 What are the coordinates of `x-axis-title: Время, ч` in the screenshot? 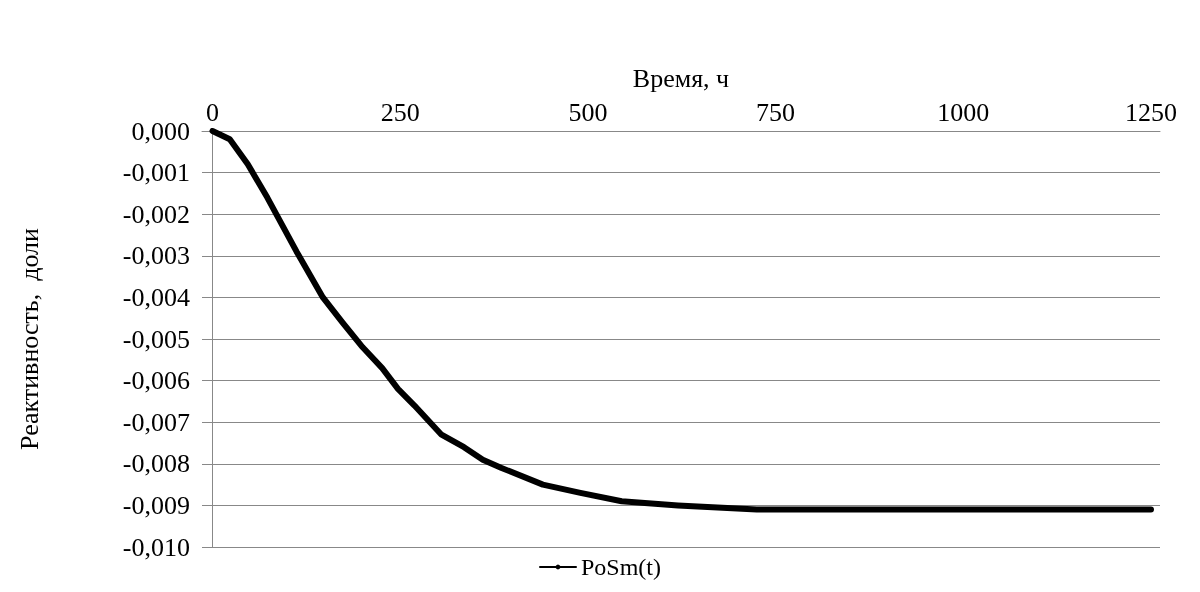 It's located at (681, 78).